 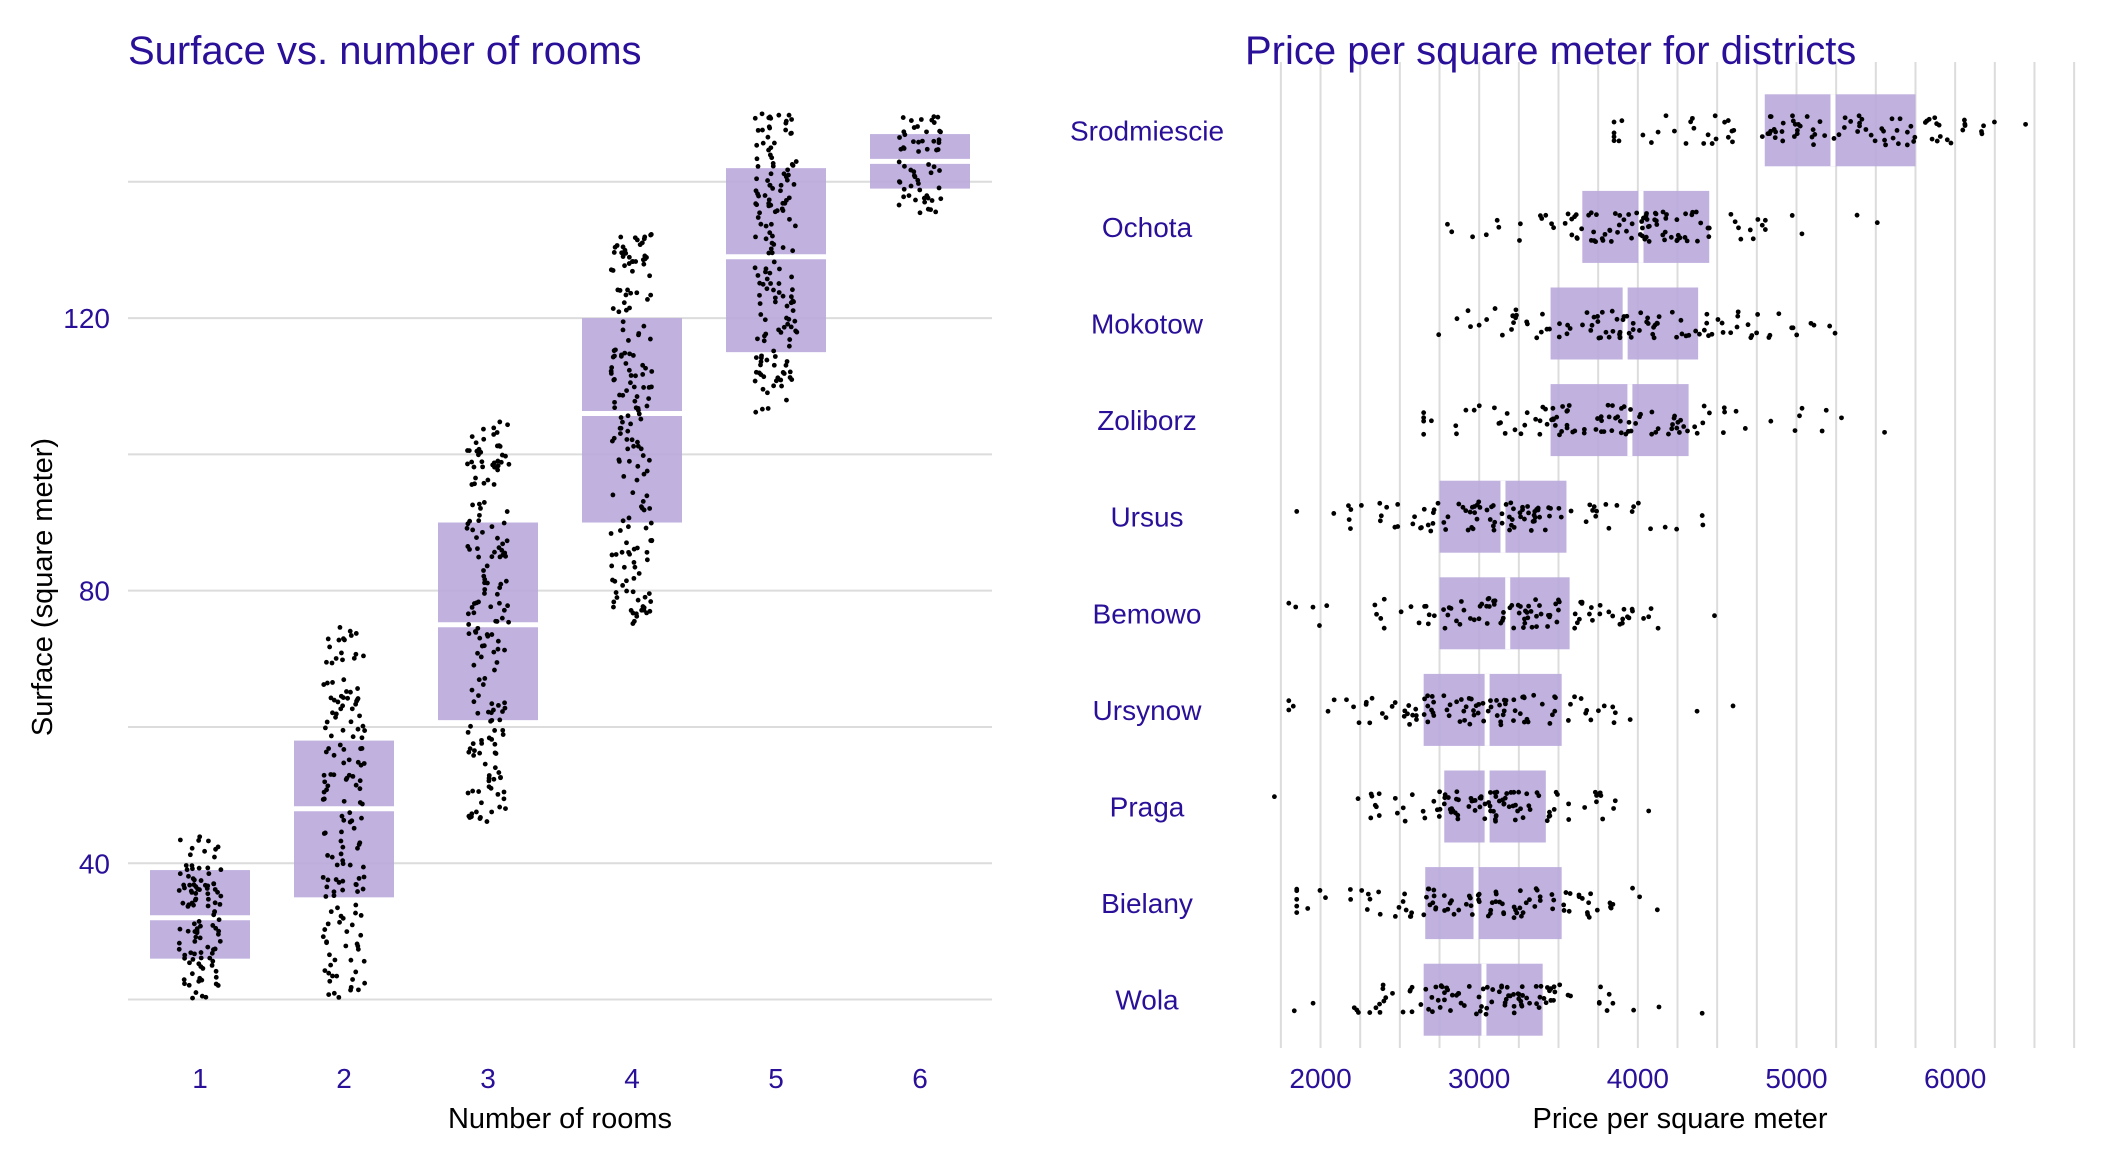 I want to click on left-x-tick-label: 1, so click(x=200, y=1078).